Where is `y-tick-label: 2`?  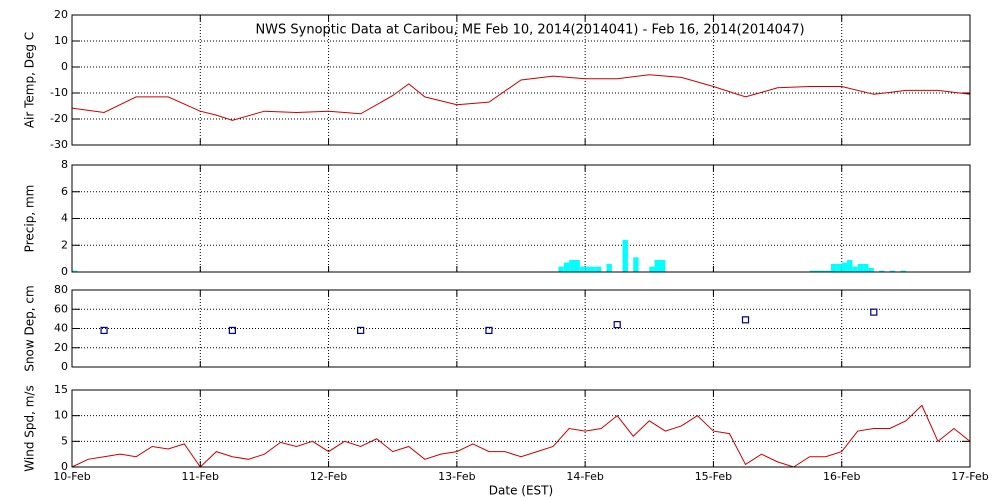
y-tick-label: 2 is located at coordinates (64, 244).